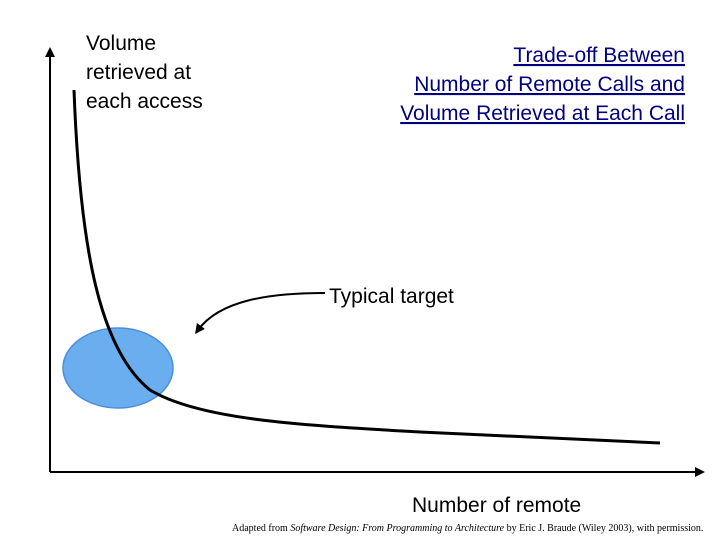 This screenshot has width=720, height=540. I want to click on title: Number of Remote Calls and, so click(549, 84).